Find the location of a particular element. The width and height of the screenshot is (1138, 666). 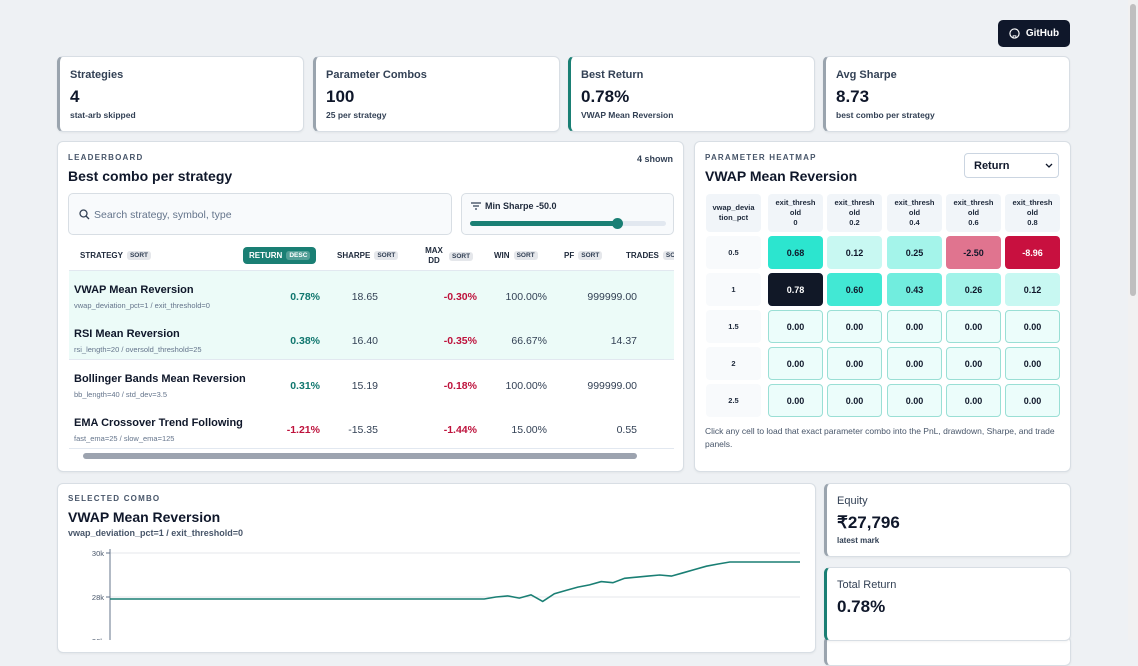

cell-max-dd: -0.35% is located at coordinates (460, 341).